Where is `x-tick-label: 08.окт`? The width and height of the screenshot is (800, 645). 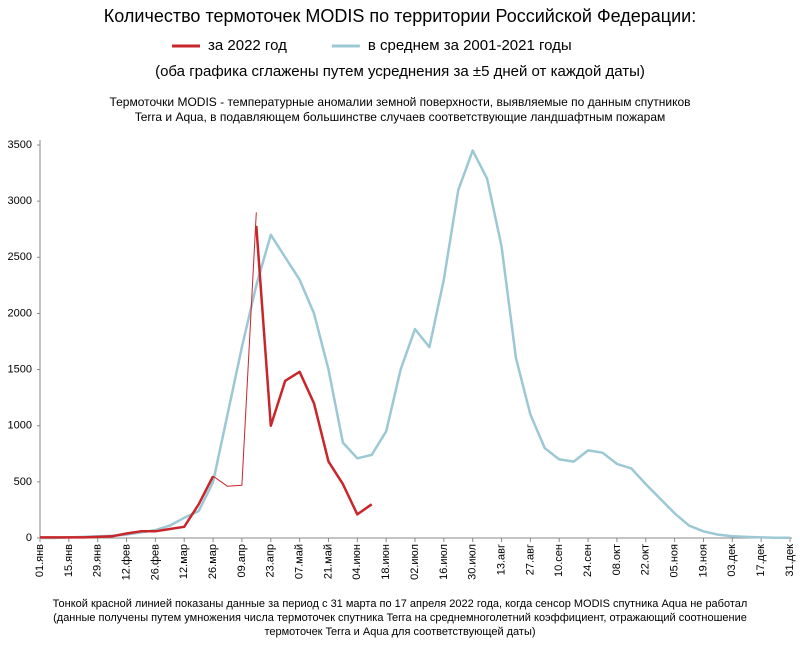
x-tick-label: 08.окт is located at coordinates (617, 559).